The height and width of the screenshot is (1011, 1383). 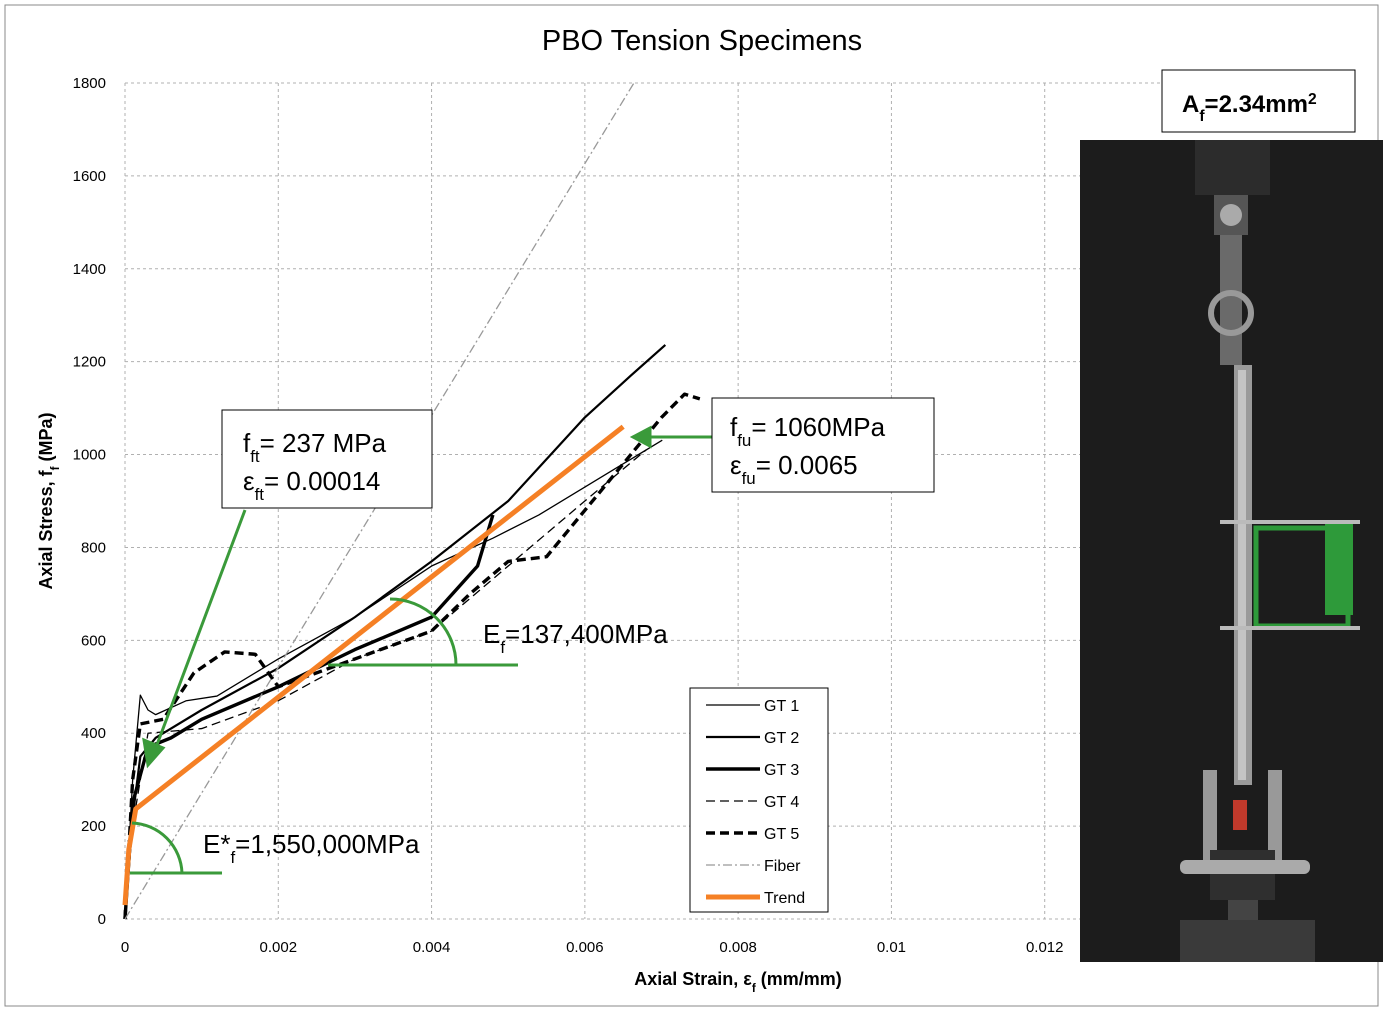 What do you see at coordinates (782, 866) in the screenshot?
I see `legend-label: Fiber` at bounding box center [782, 866].